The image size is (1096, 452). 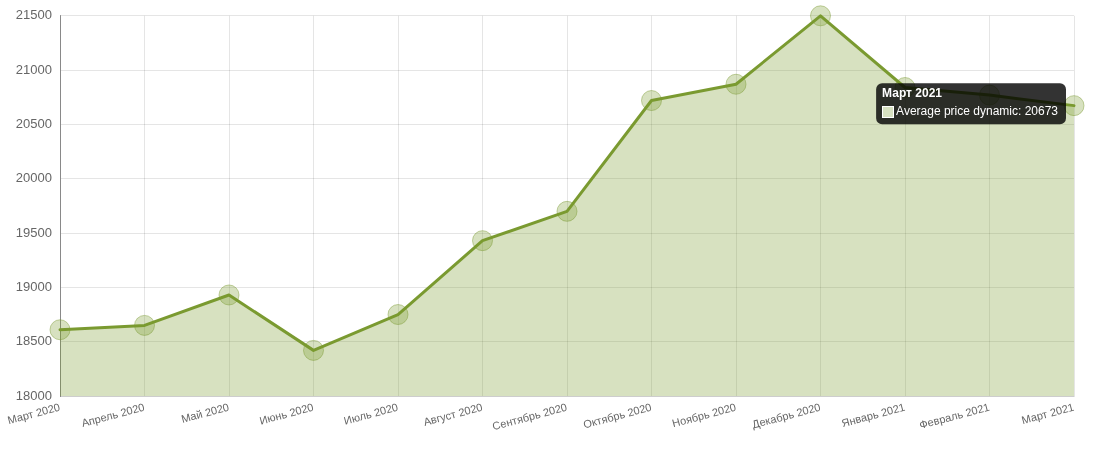 I want to click on x-tick-label: Июнь 2020, so click(x=286, y=413).